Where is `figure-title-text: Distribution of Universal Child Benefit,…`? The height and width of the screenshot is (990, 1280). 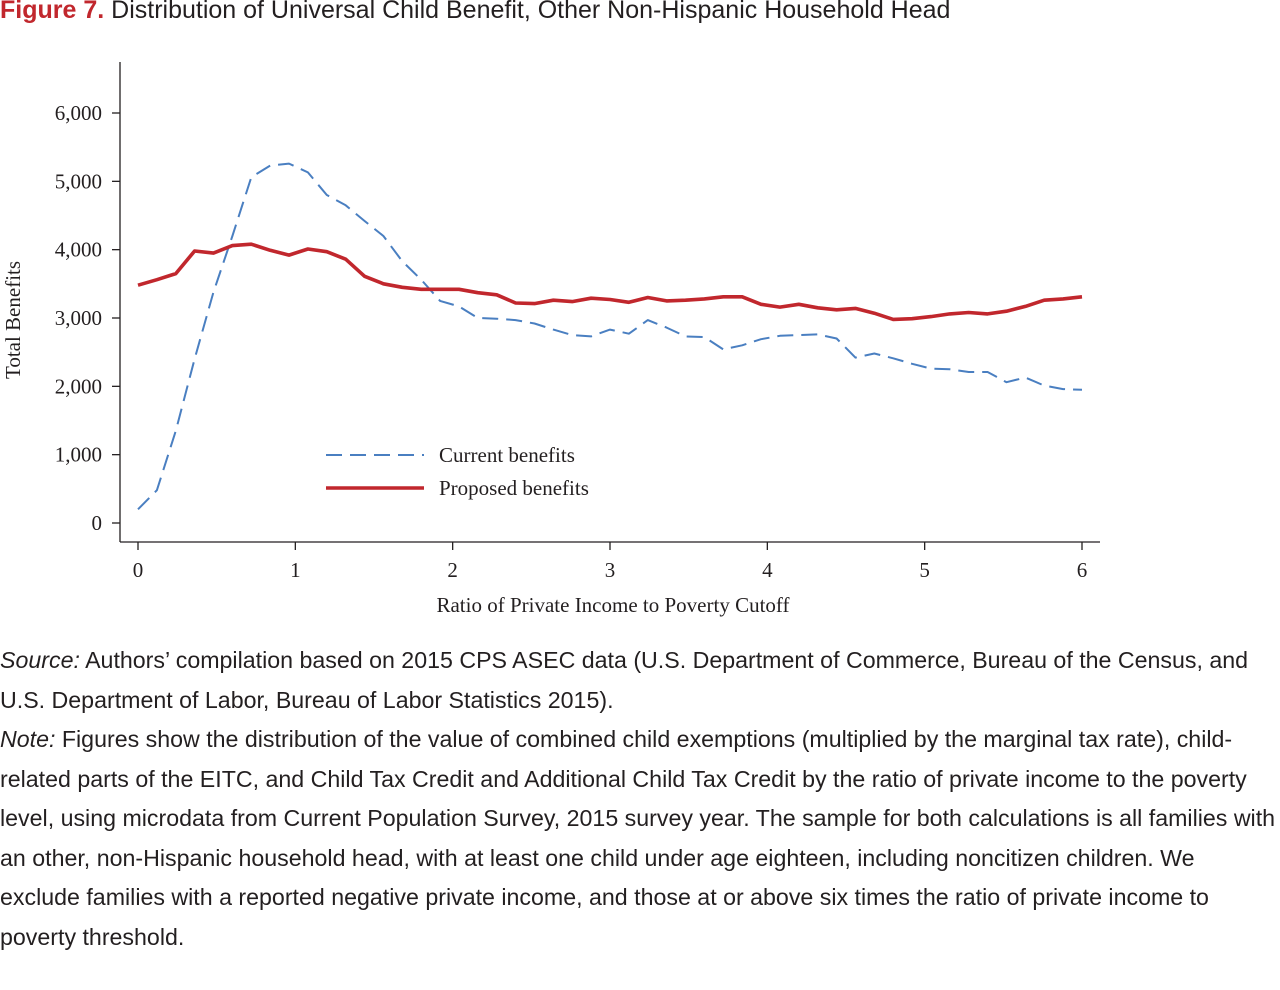 figure-title-text: Distribution of Universal Child Benefit,… is located at coordinates (531, 12).